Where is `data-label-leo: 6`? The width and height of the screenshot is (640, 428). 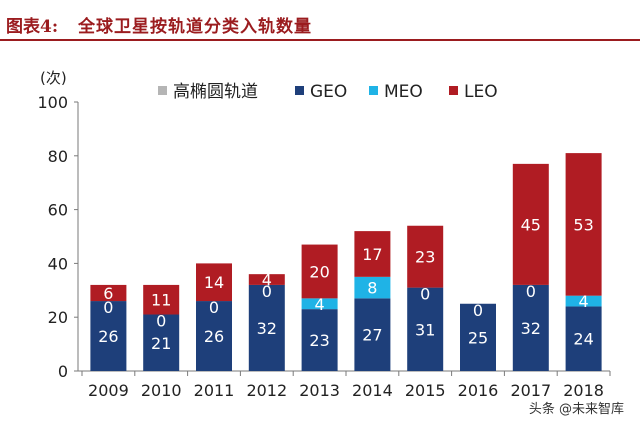
data-label-leo: 6 is located at coordinates (108, 293).